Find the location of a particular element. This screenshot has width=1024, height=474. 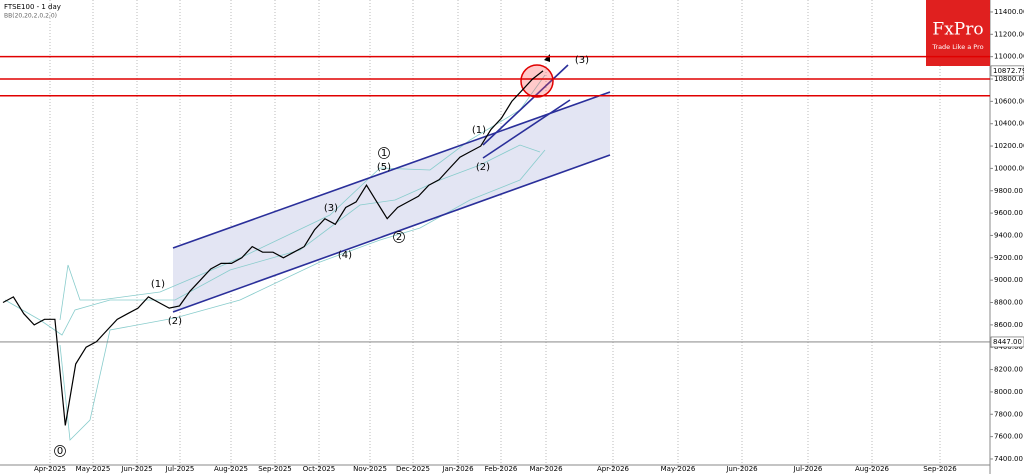

x-tick-label: Jul-2026 is located at coordinates (808, 469).